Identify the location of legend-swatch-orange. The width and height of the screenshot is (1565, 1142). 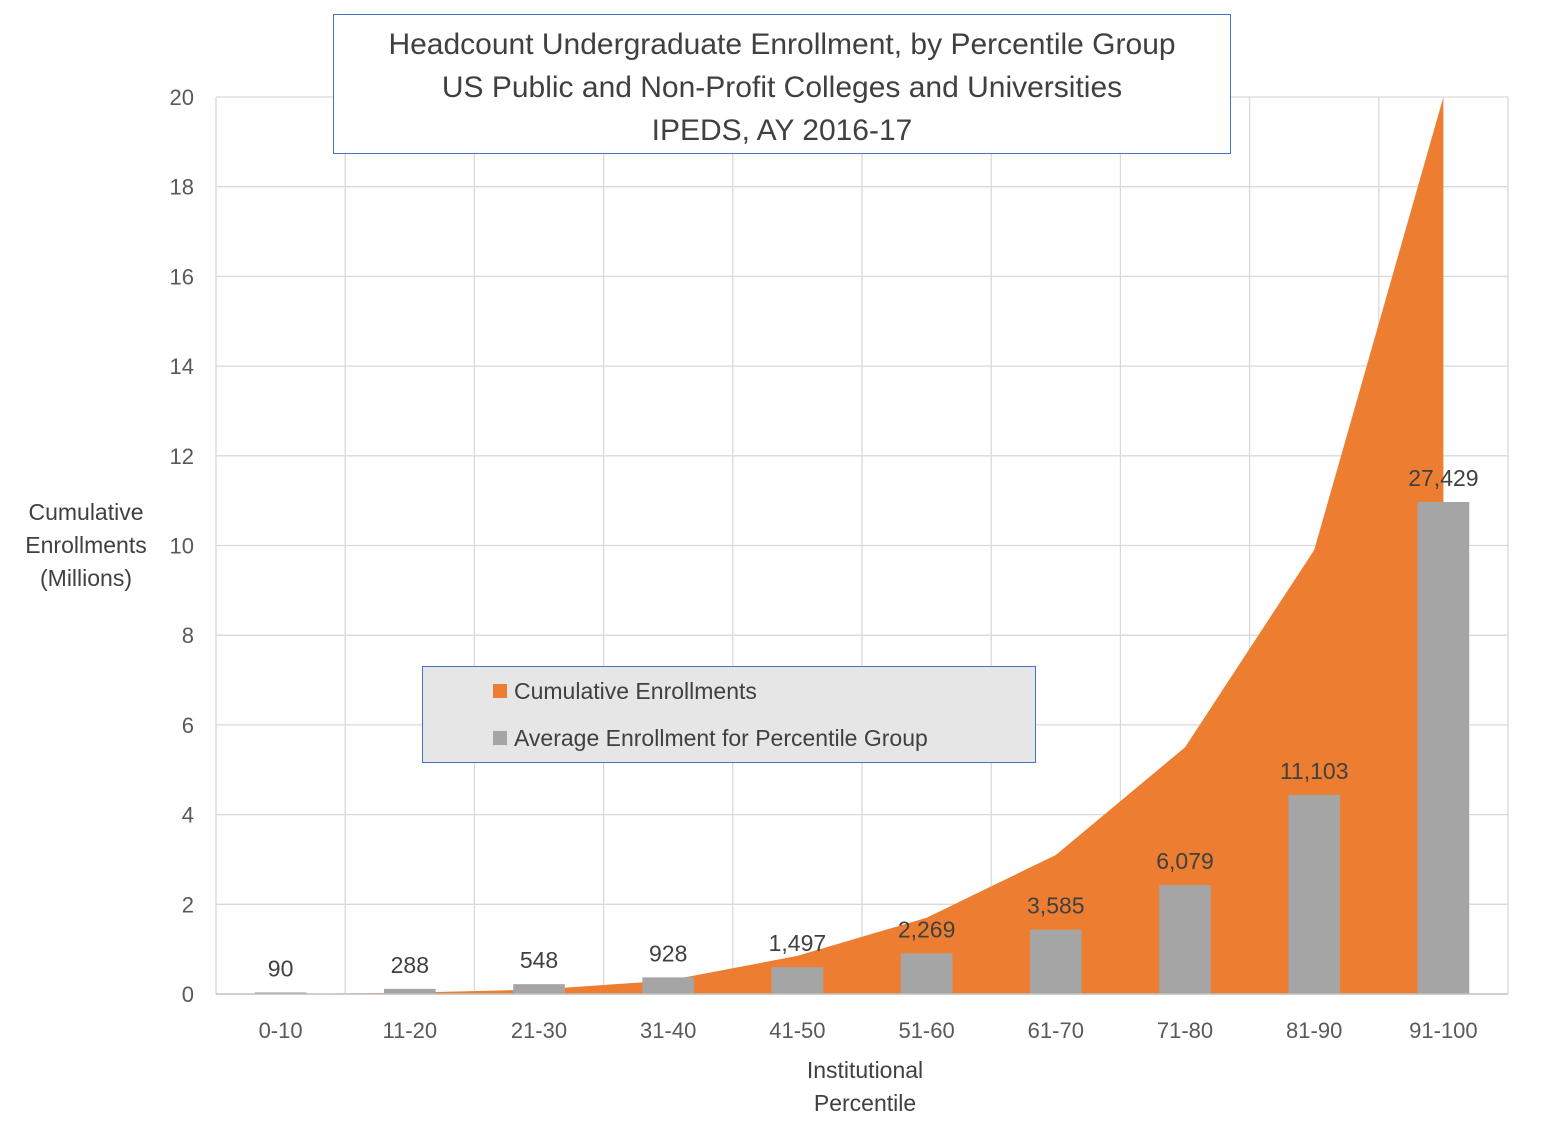
(500, 691).